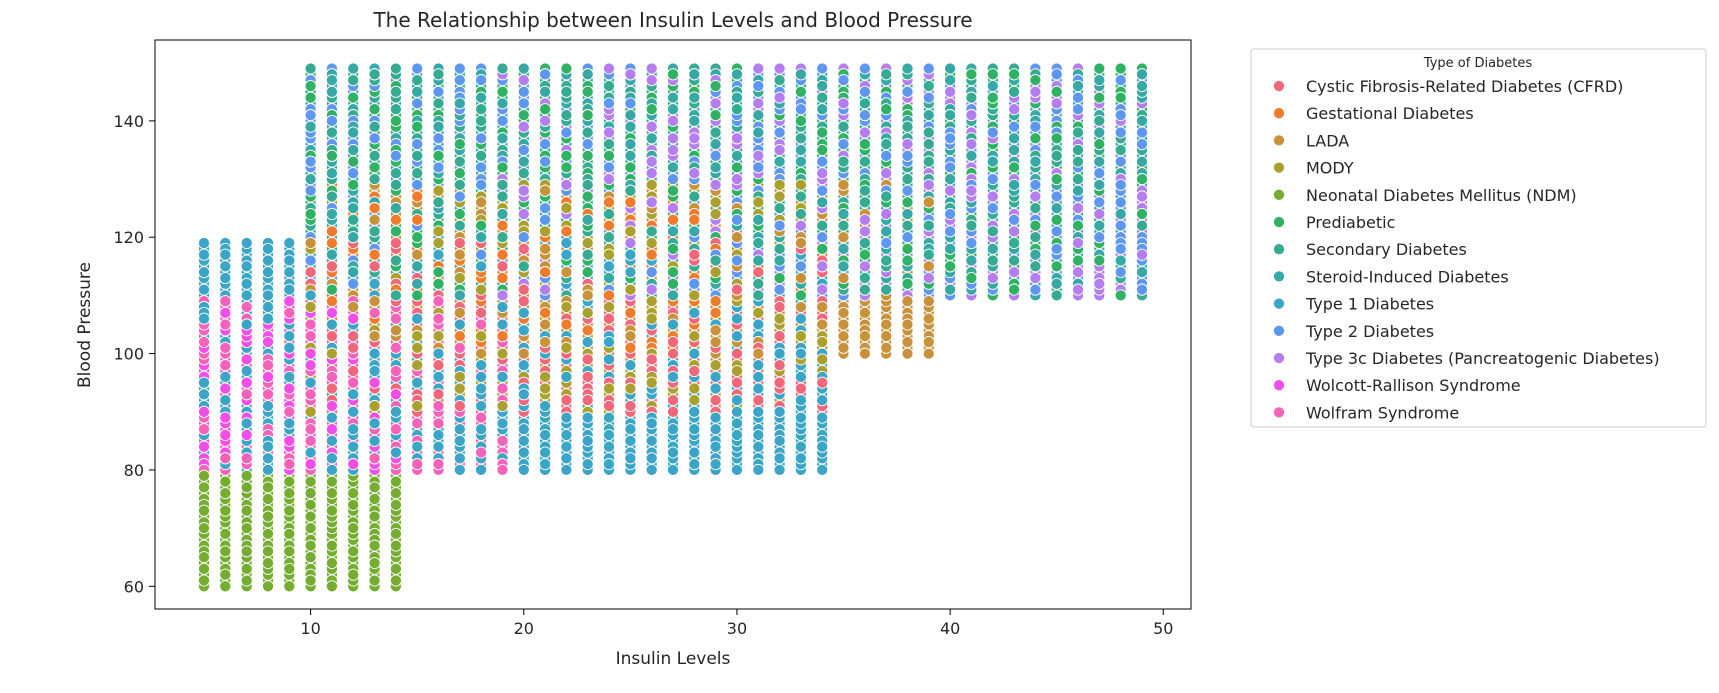  What do you see at coordinates (907, 342) in the screenshot?
I see `point-lada` at bounding box center [907, 342].